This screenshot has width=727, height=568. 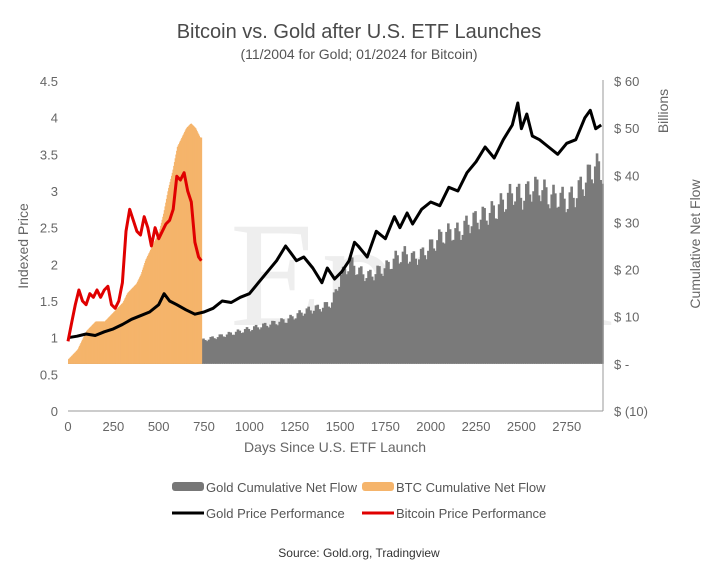 I want to click on x-tick-label: 1250, so click(x=294, y=426).